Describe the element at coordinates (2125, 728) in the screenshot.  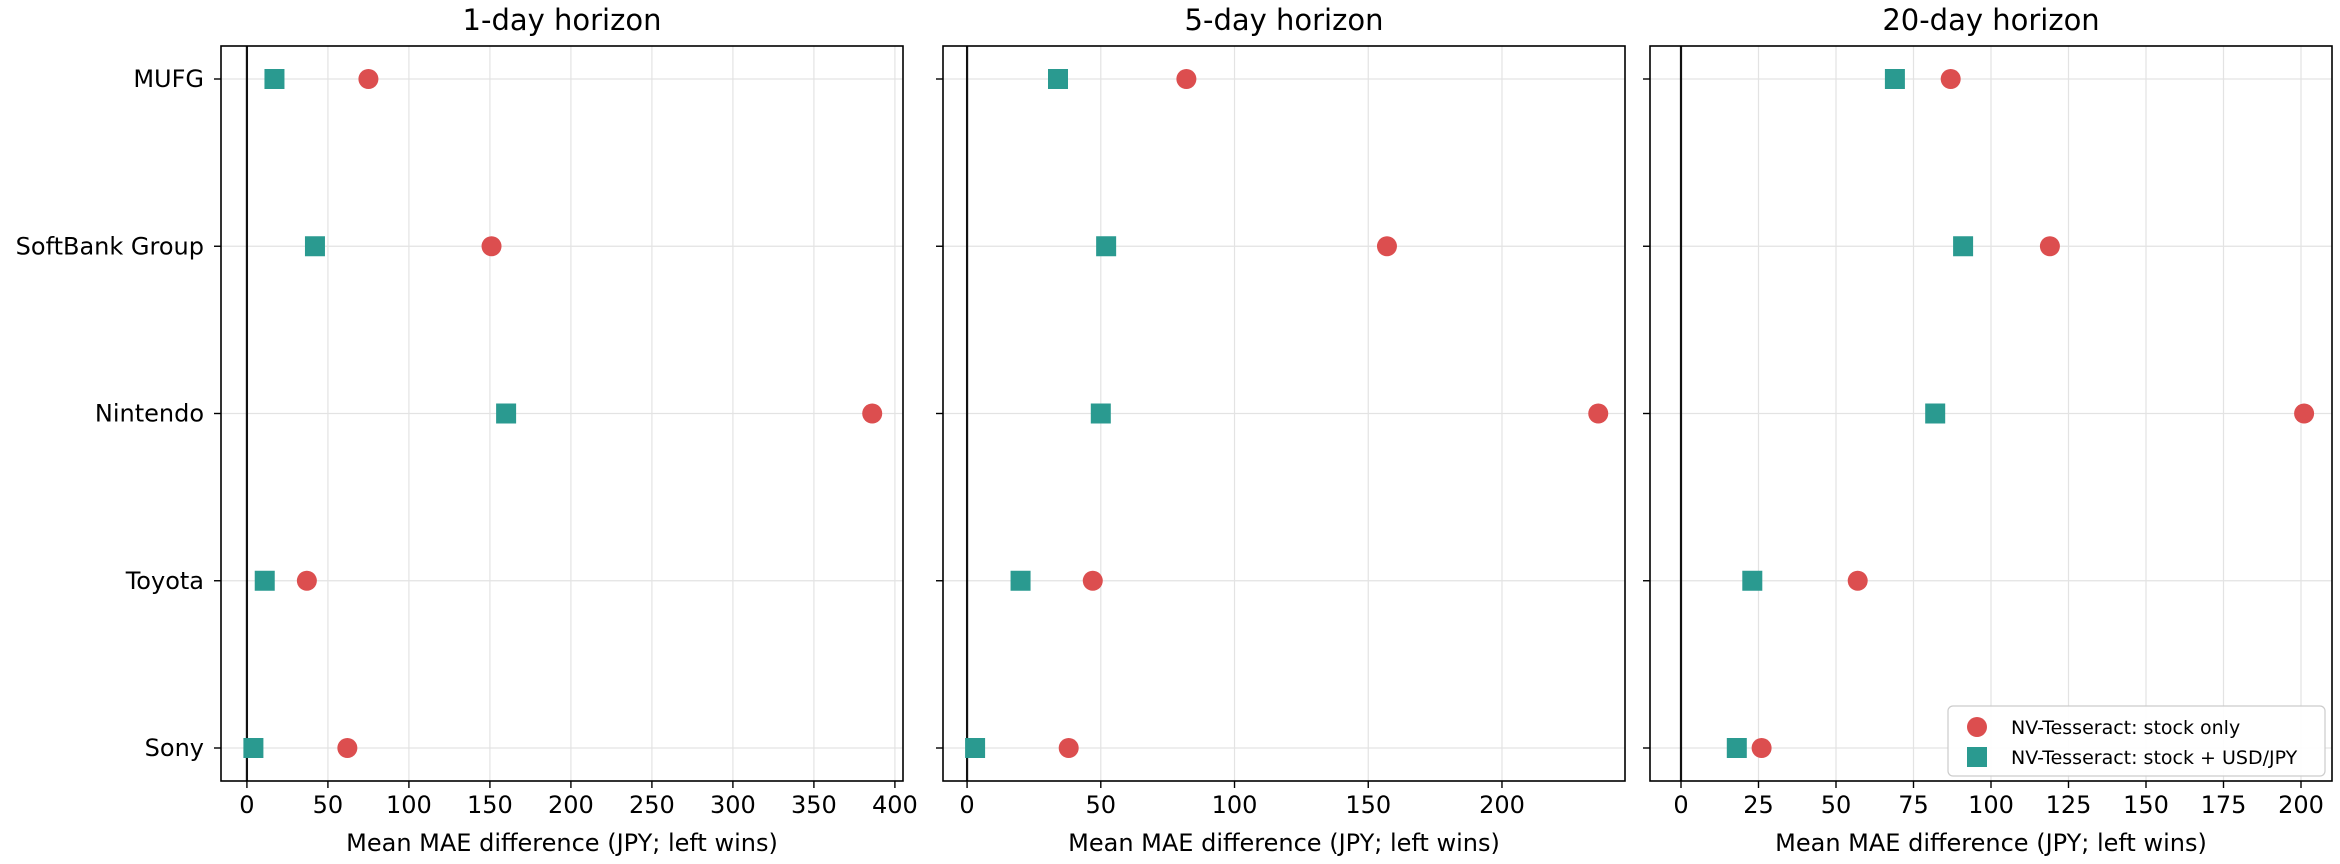
I see `legend-label-stock-only: NV-Tesseract: stock only` at that location.